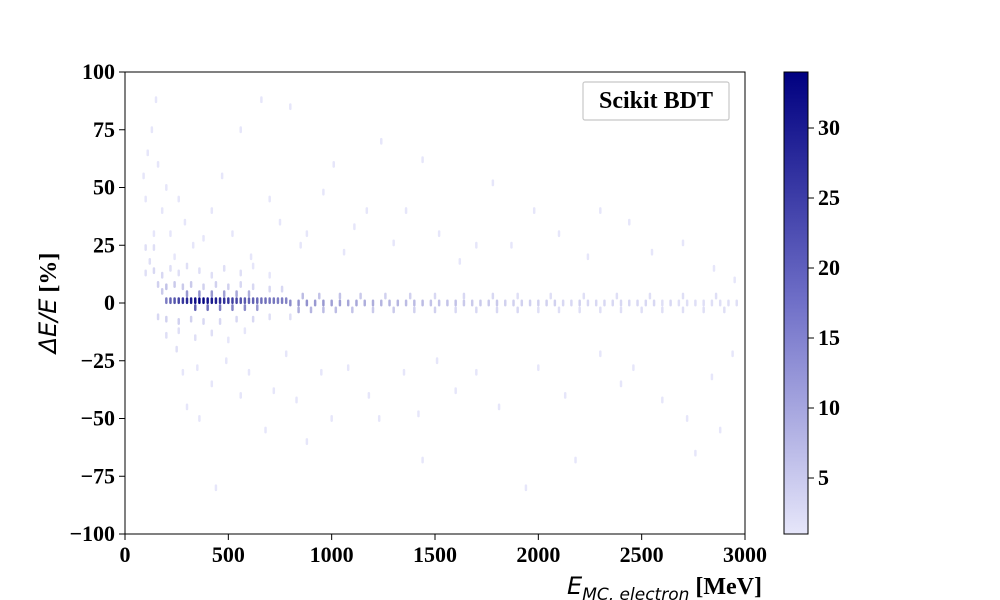 This screenshot has height=600, width=1000. What do you see at coordinates (824, 302) in the screenshot?
I see `colorbar-ticks: 5 10 15 20 25 30` at bounding box center [824, 302].